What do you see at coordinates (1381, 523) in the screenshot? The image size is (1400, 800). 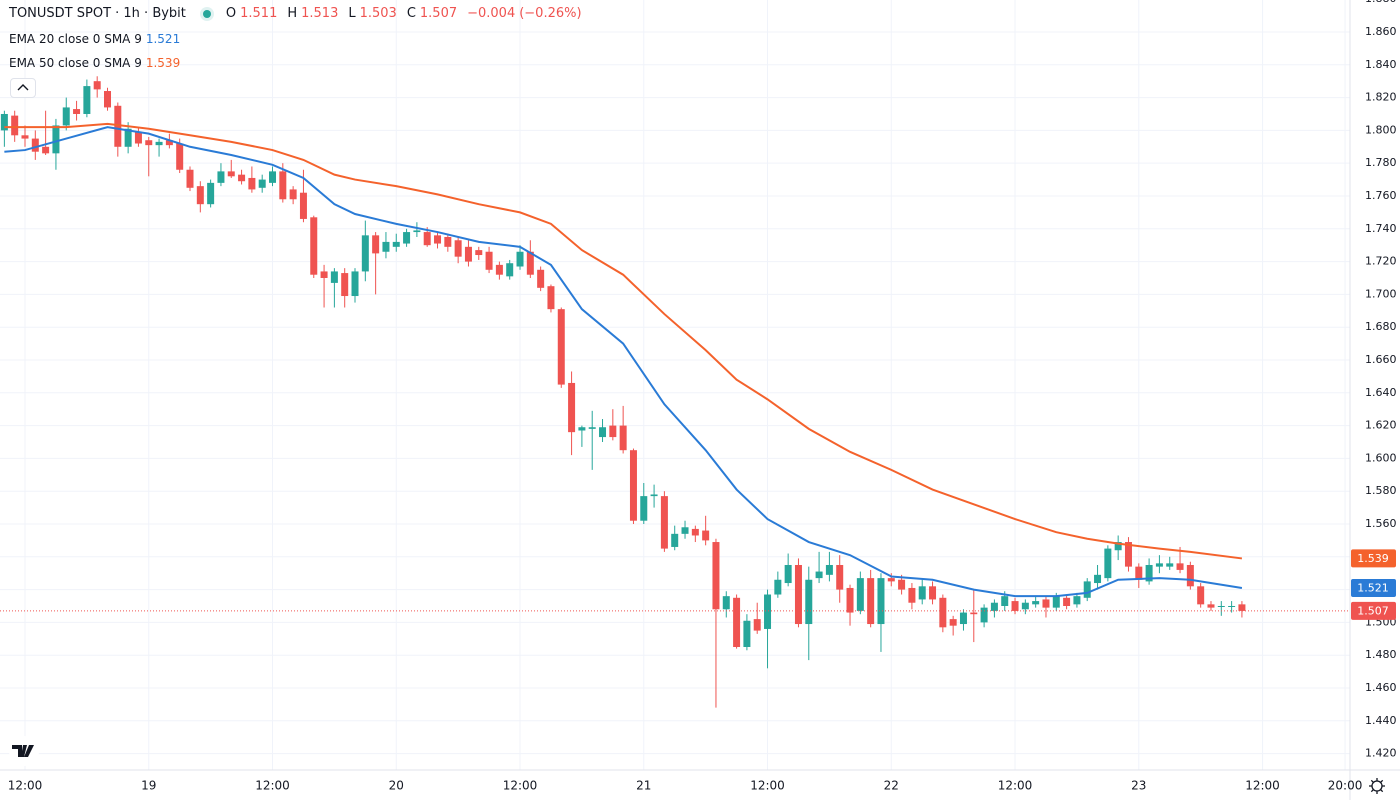 I see `y-tick-label: 1.560` at bounding box center [1381, 523].